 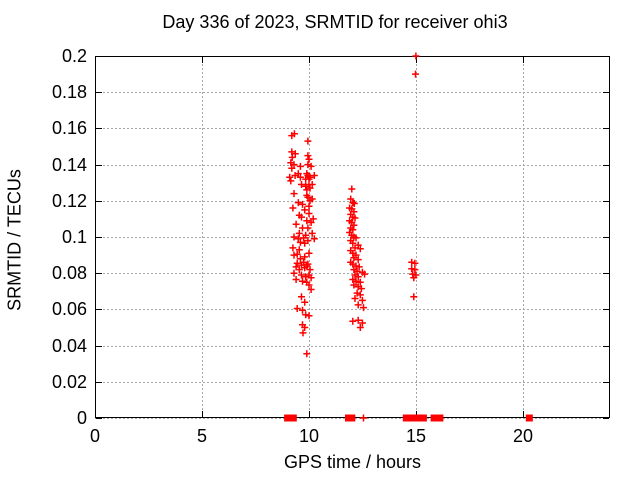 I want to click on y-tick-label: 0.06, so click(x=69, y=309).